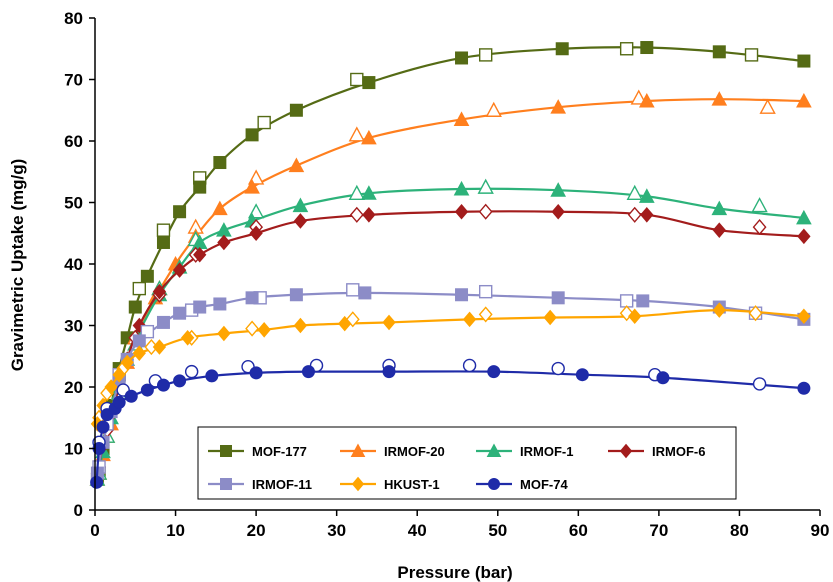 Image resolution: width=833 pixels, height=582 pixels. I want to click on legend-label: IRMOF-11, so click(282, 484).